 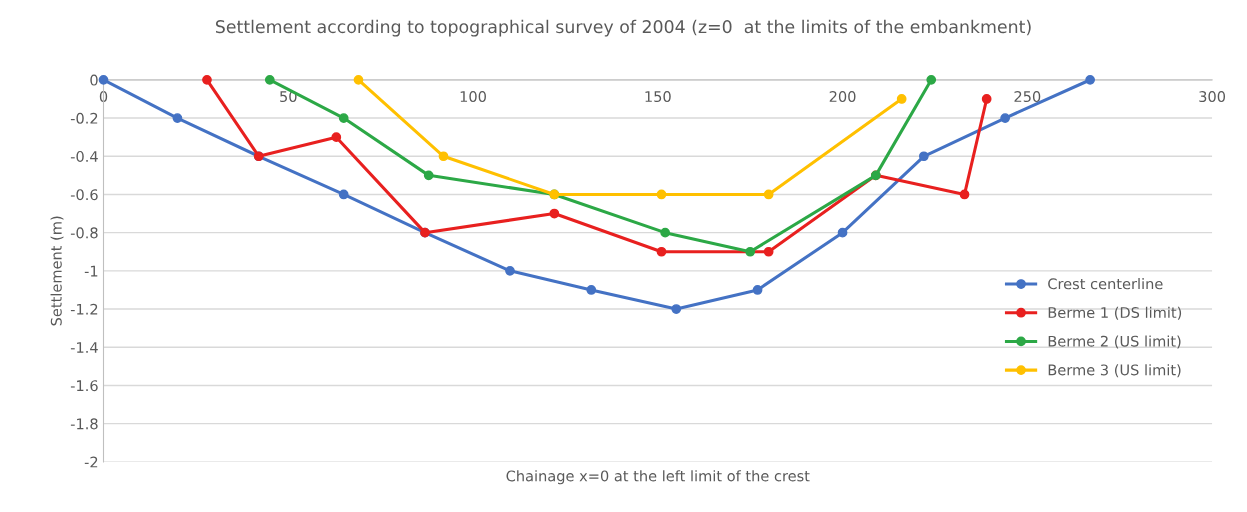 What do you see at coordinates (84, 386) in the screenshot?
I see `y-tick-label: -1.6` at bounding box center [84, 386].